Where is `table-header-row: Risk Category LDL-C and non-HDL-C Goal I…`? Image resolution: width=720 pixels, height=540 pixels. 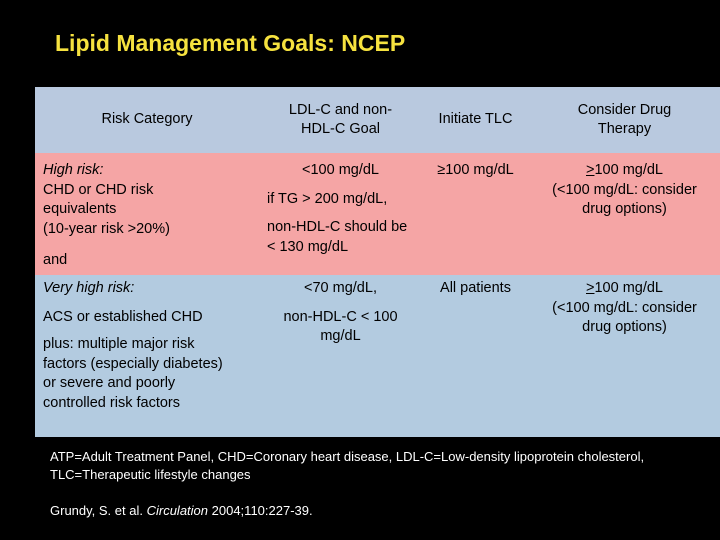 table-header-row: Risk Category LDL-C and non-HDL-C Goal I… is located at coordinates (377, 120).